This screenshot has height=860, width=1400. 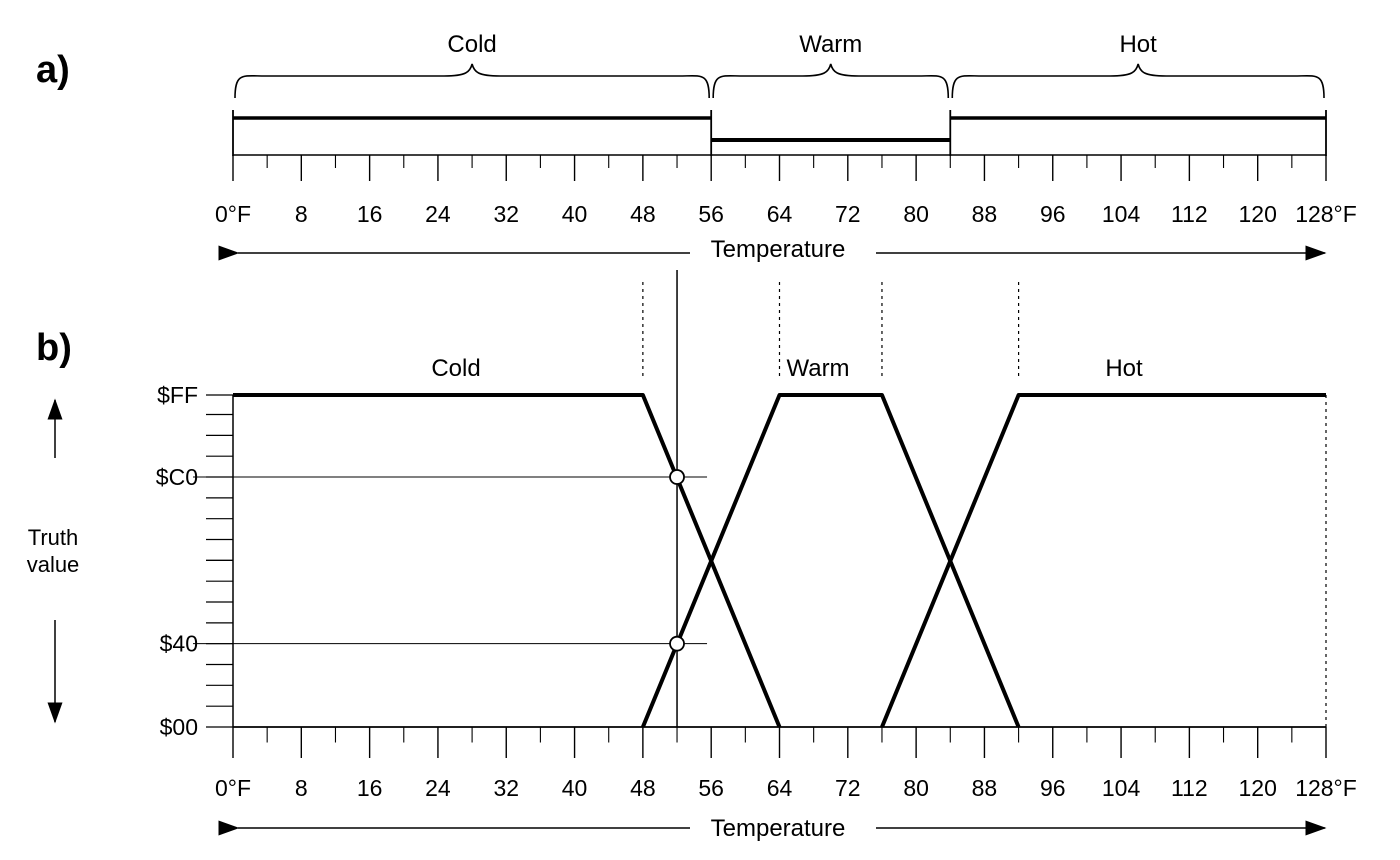 I want to click on scale-a-tick-label: 80, so click(x=916, y=214).